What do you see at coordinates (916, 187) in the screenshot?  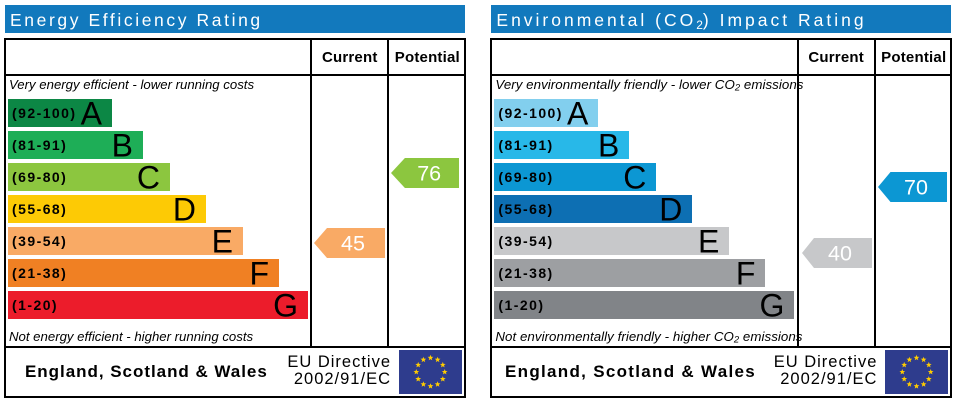 I see `svg-text: 70` at bounding box center [916, 187].